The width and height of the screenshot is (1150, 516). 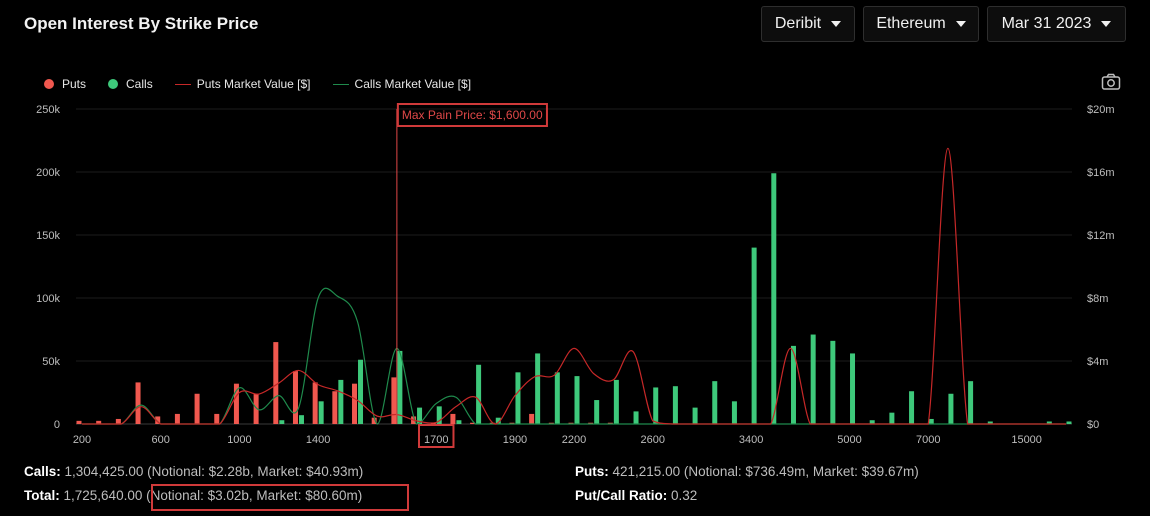 I want to click on legend-label-puts: Puts, so click(x=74, y=84).